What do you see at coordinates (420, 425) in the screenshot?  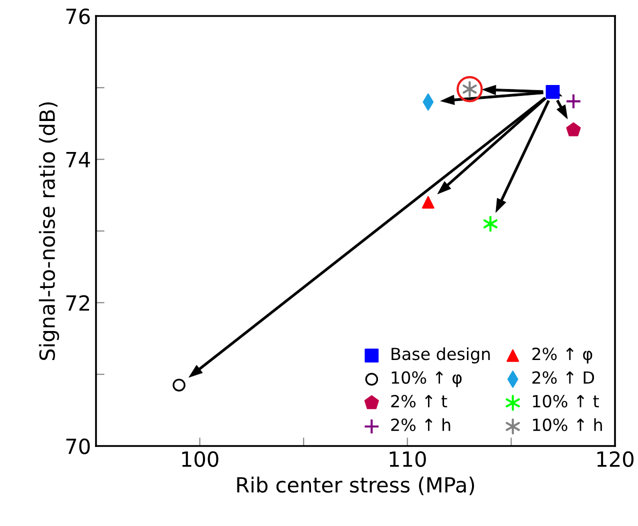 I see `legend-label: 2% ↑ h` at bounding box center [420, 425].